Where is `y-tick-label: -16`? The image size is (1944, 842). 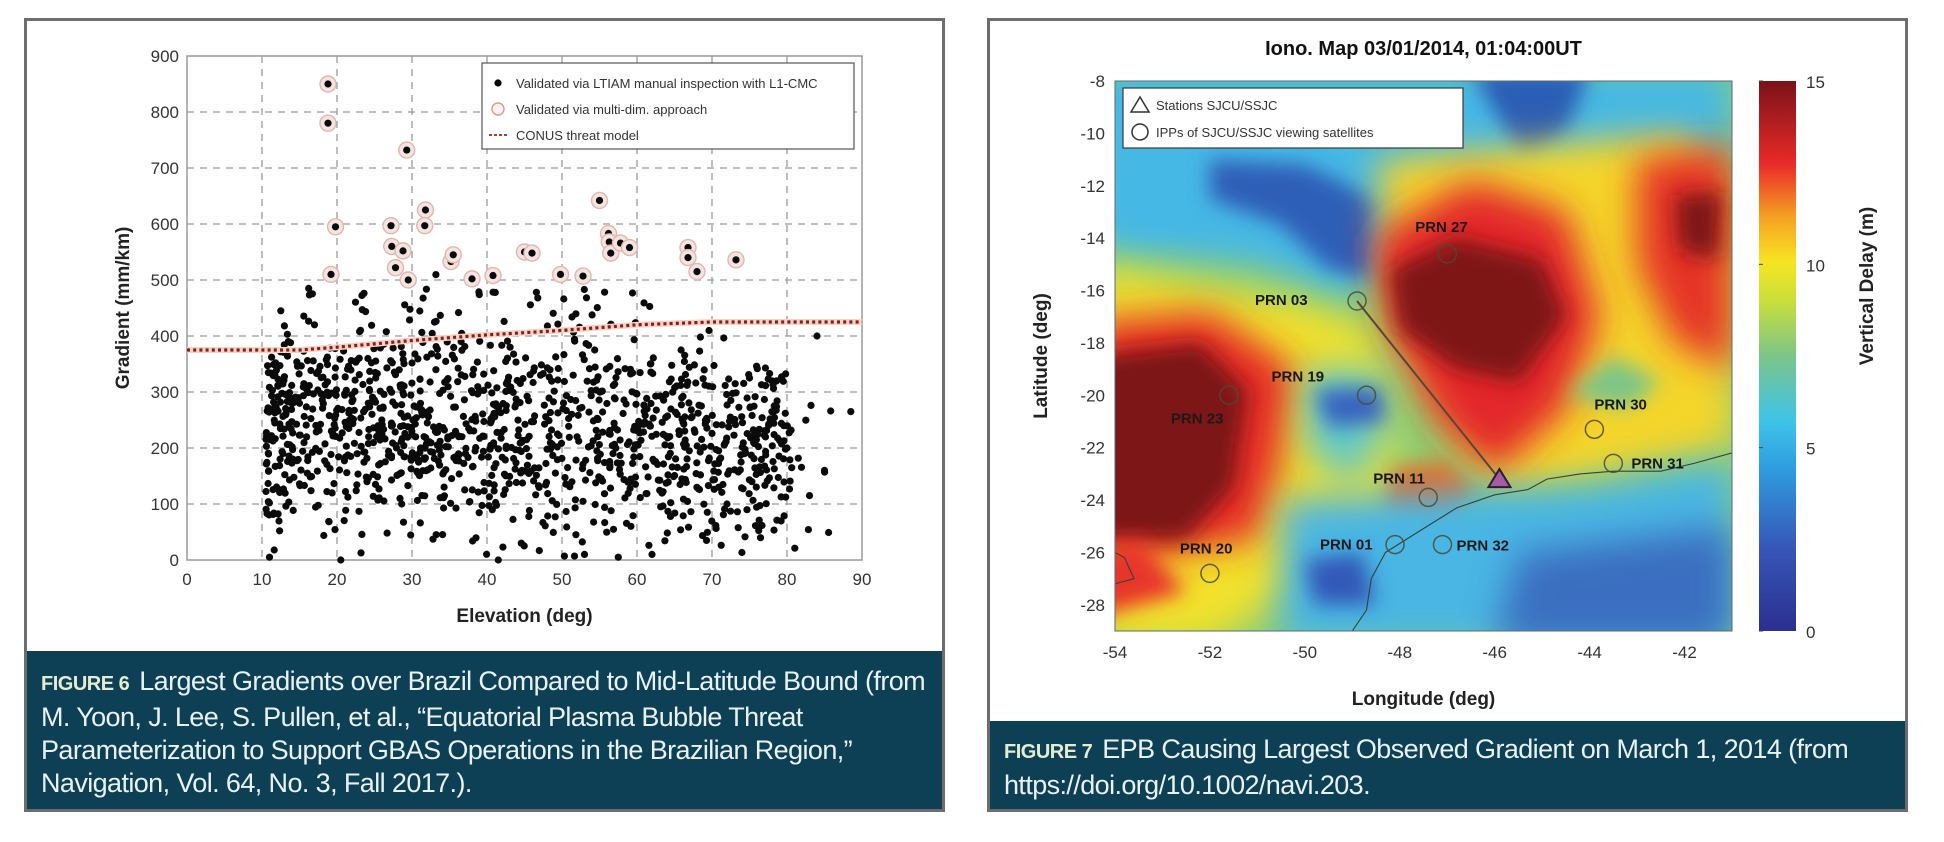
y-tick-label: -16 is located at coordinates (1092, 291).